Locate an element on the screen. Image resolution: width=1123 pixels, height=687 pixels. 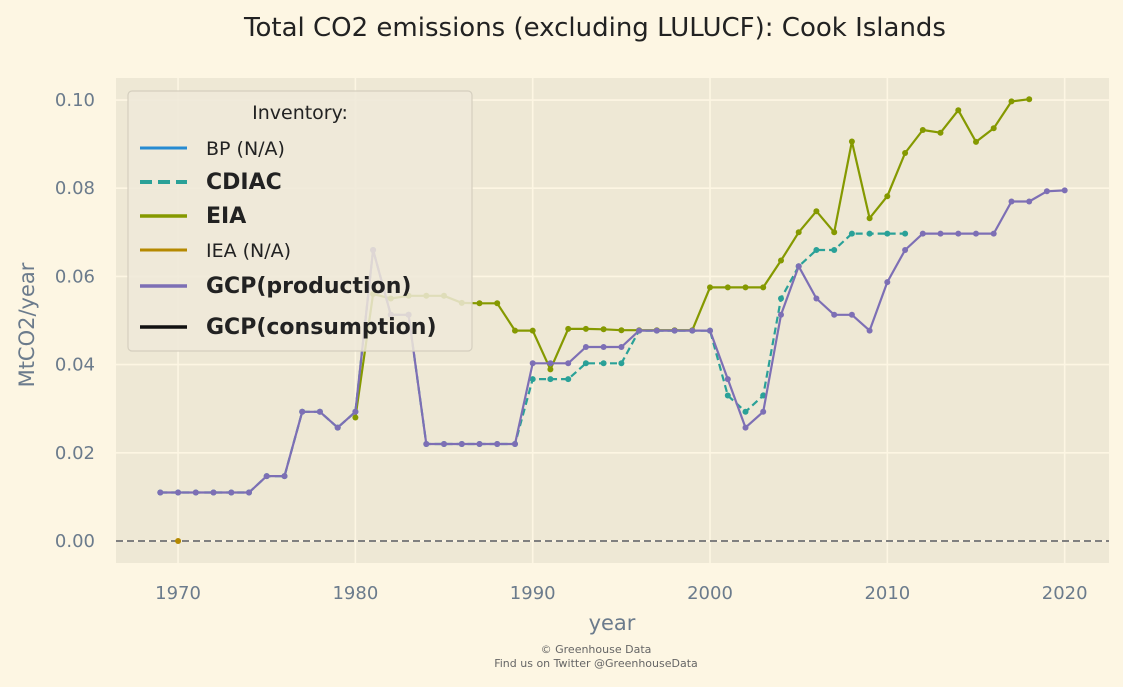
x-tick-label: 2010 is located at coordinates (887, 593).